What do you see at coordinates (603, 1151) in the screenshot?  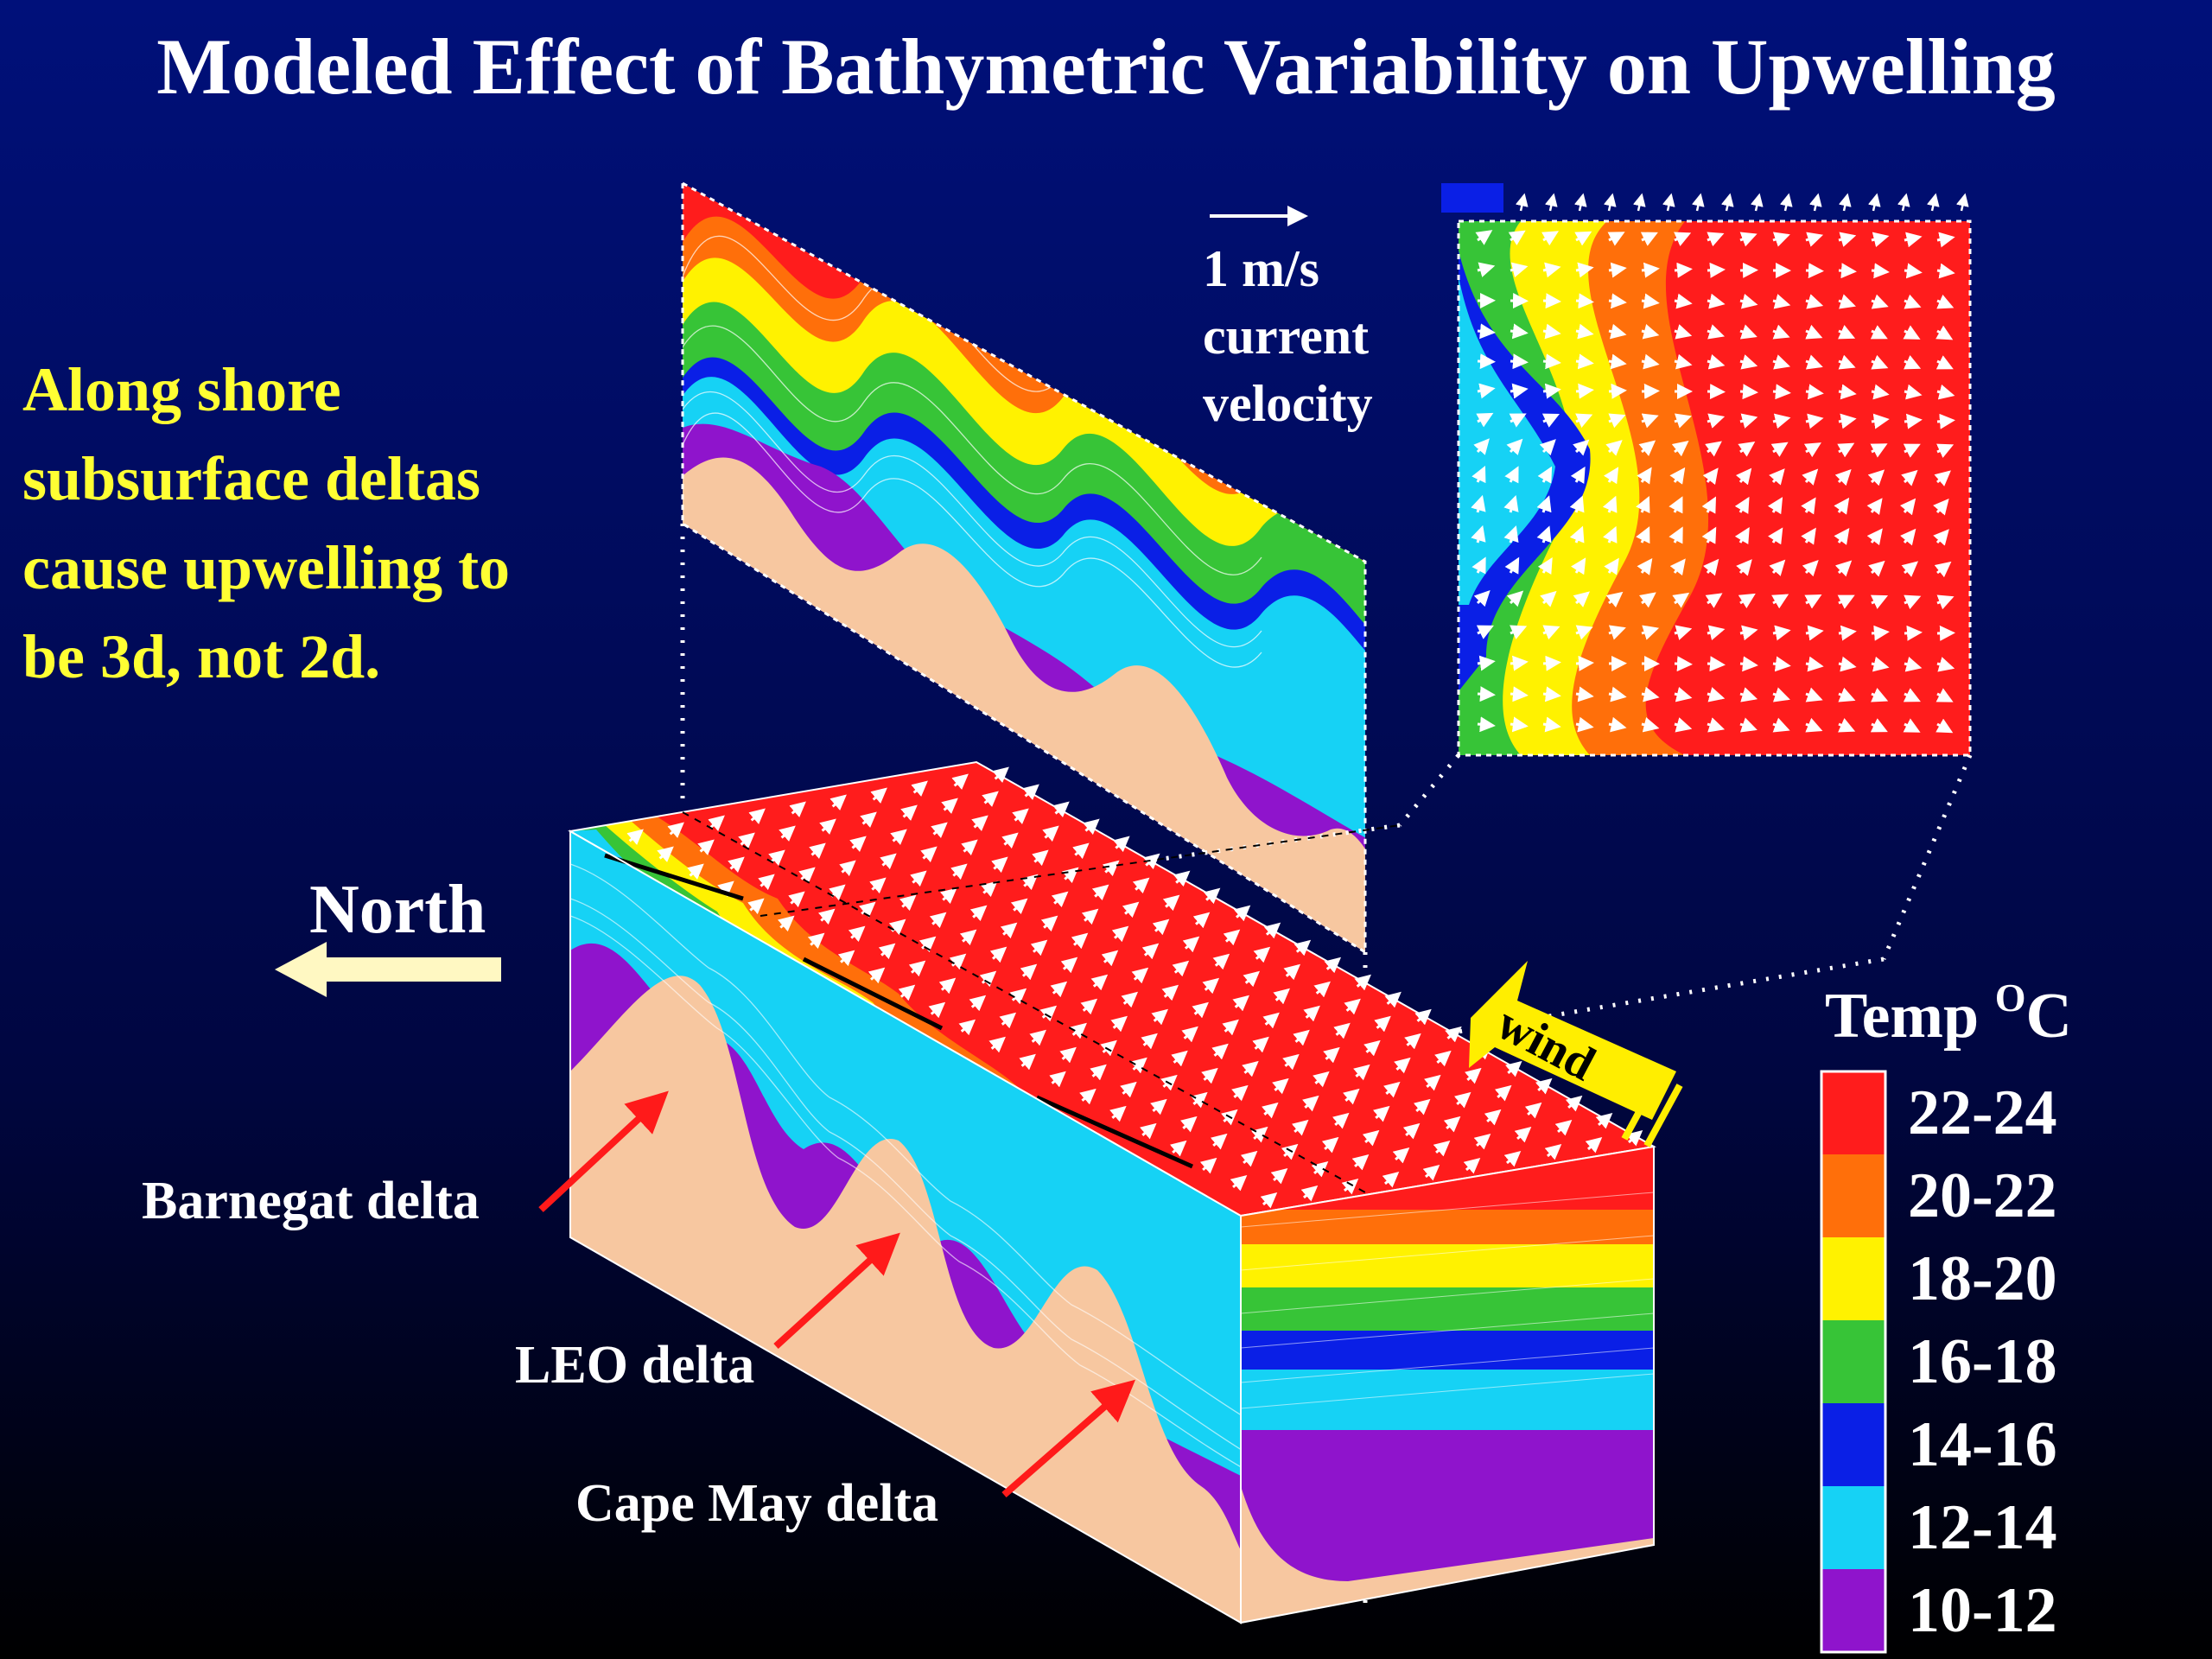 I see `barnegat-arrow` at bounding box center [603, 1151].